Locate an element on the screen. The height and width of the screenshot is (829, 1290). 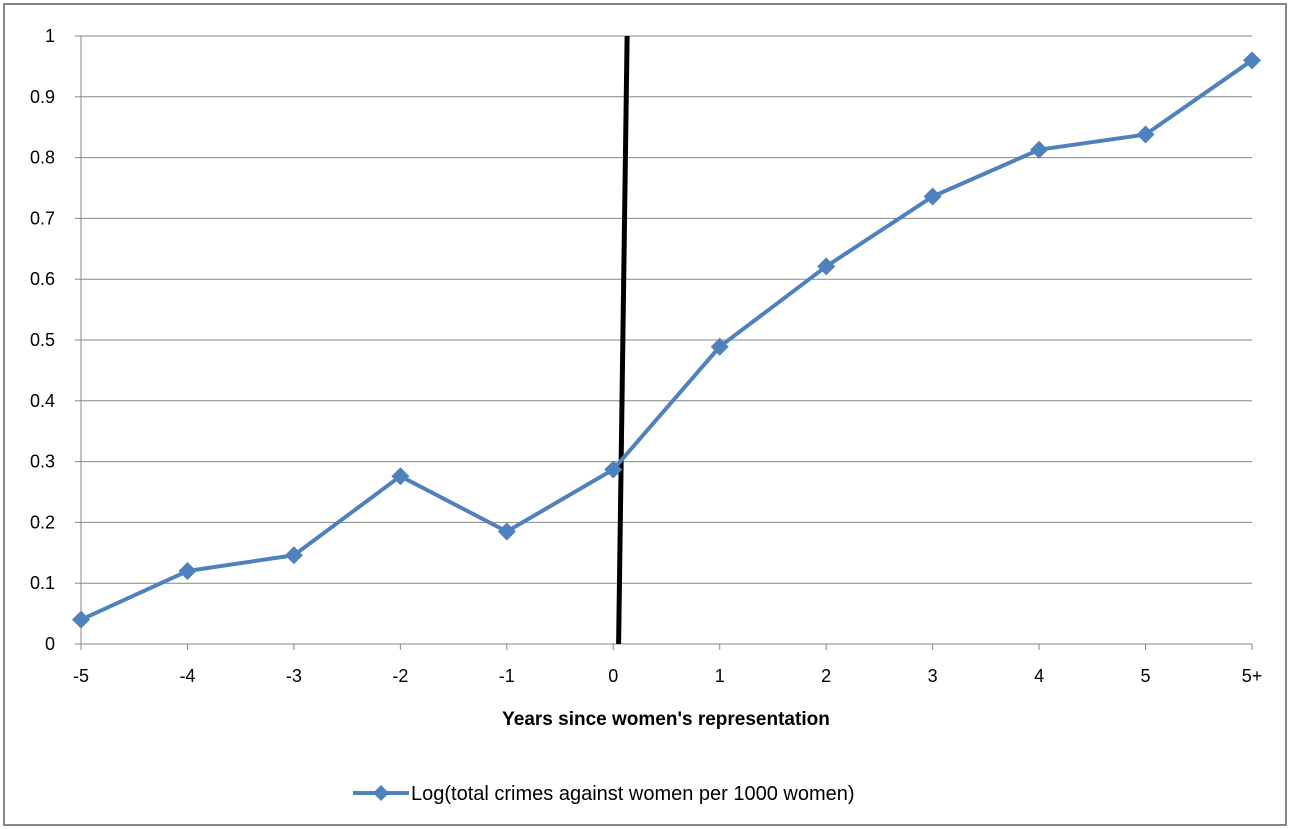
x-tick-label: 3 is located at coordinates (933, 676).